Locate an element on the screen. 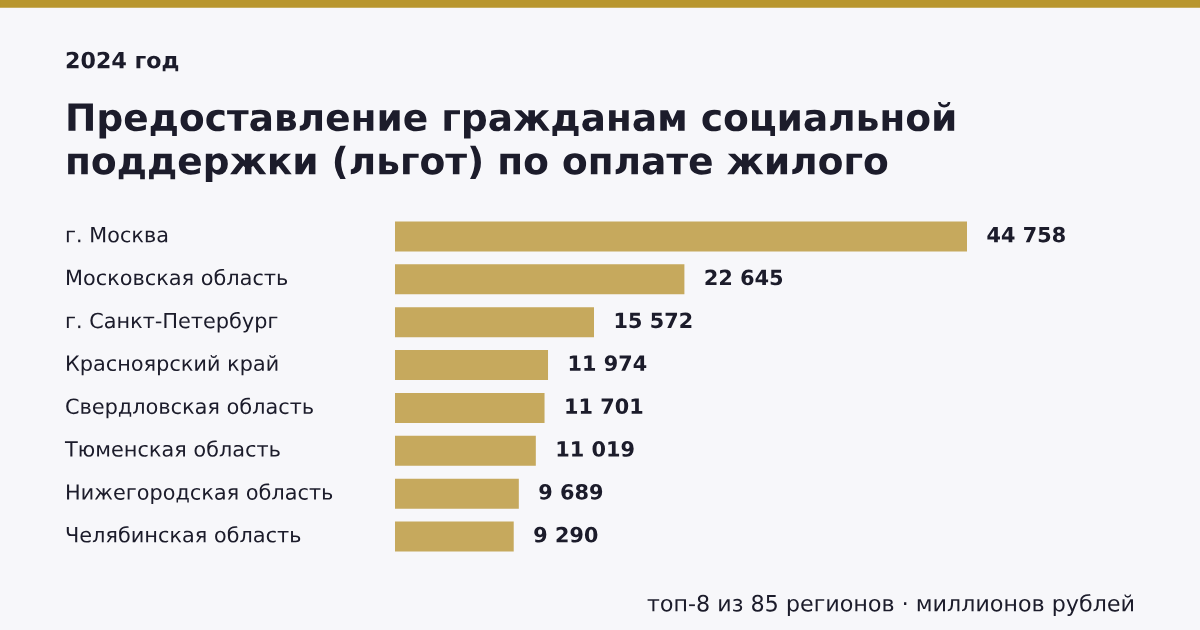 This screenshot has height=630, width=1200. y-tick-label: Тюменская область is located at coordinates (172, 448).